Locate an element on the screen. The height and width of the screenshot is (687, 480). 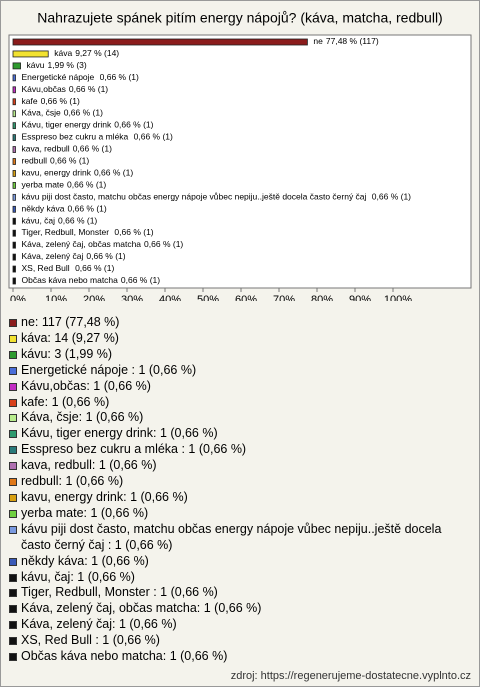
legend-item: kavu, energy drink: 1 (0,66 %) is located at coordinates (240, 498).